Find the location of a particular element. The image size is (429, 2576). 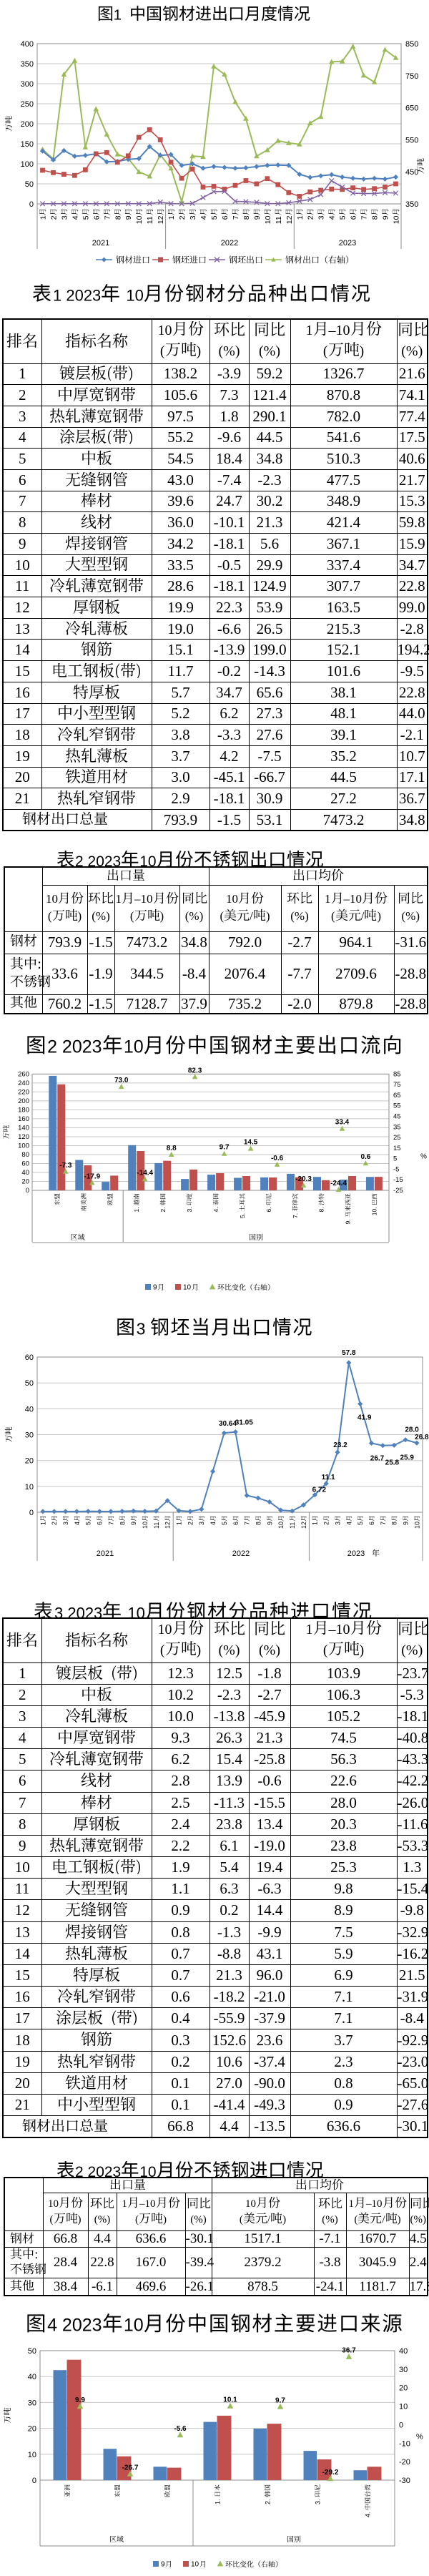

svg-text: 80 is located at coordinates (25, 1155).